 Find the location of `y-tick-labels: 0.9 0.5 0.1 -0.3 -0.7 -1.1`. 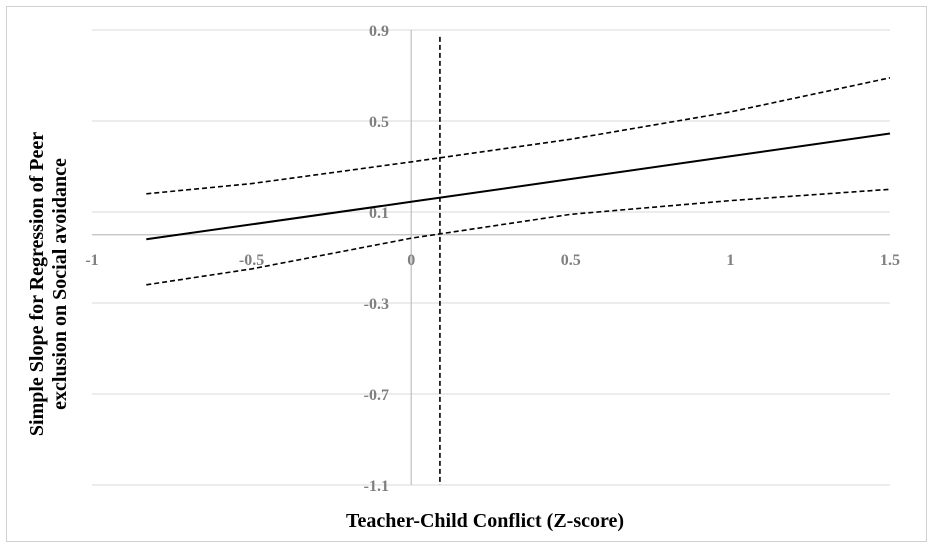

y-tick-labels: 0.9 0.5 0.1 -0.3 -0.7 -1.1 is located at coordinates (376, 259).